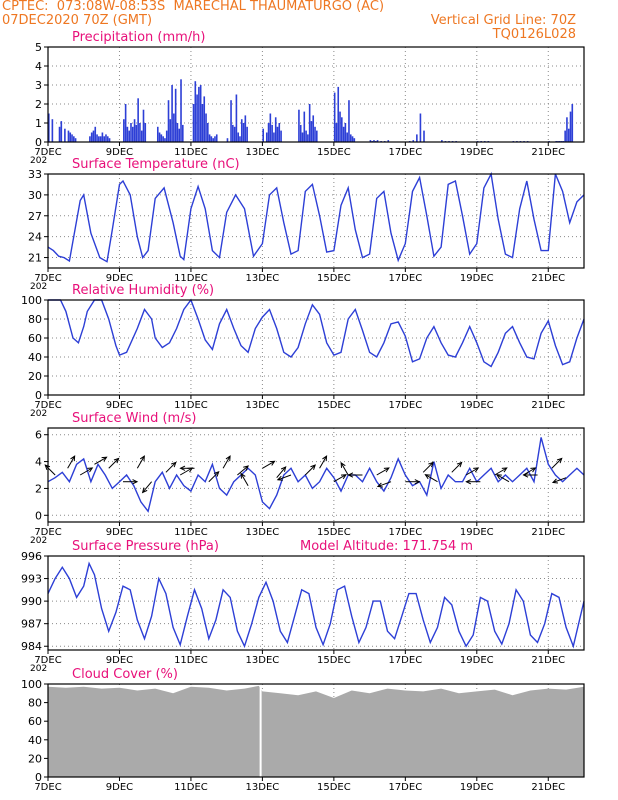  Describe the element at coordinates (316, 333) in the screenshot. I see `series-line-humidity` at that location.